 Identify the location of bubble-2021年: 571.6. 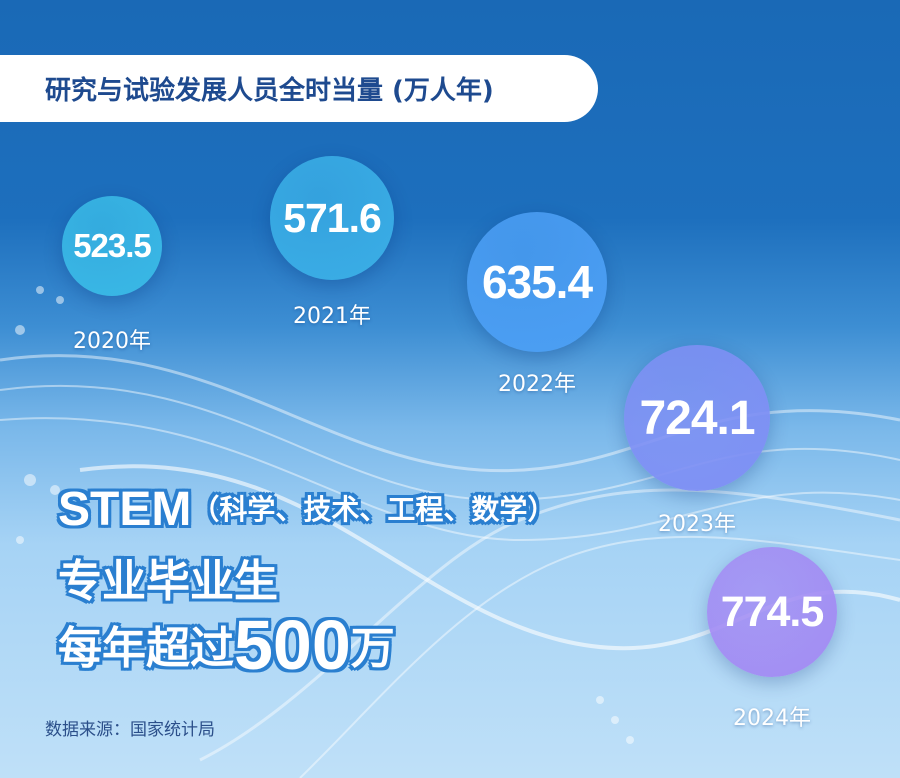
(332, 218).